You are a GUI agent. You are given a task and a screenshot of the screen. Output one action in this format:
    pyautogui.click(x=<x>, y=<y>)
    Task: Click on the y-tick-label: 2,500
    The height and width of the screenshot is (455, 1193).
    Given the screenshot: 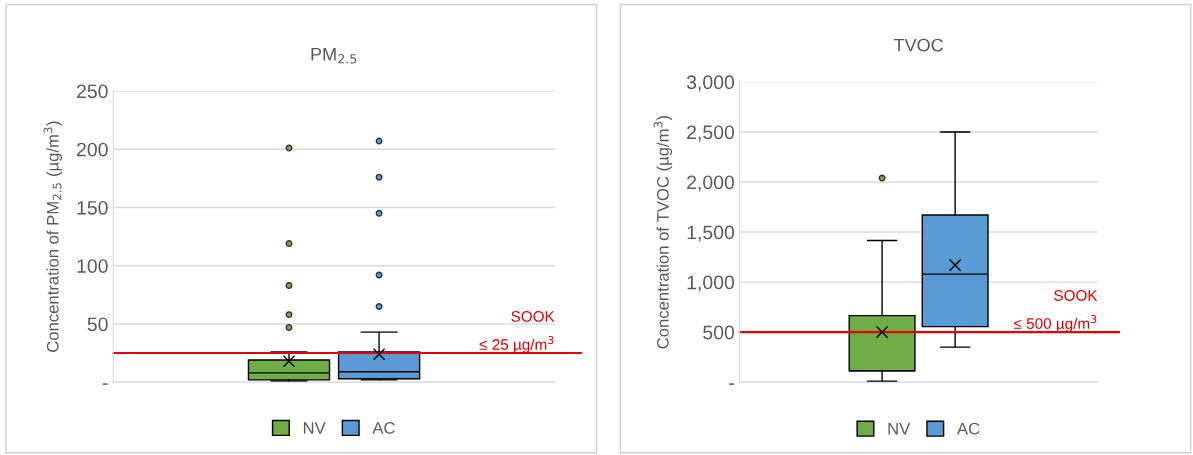 What is the action you would take?
    pyautogui.click(x=711, y=133)
    